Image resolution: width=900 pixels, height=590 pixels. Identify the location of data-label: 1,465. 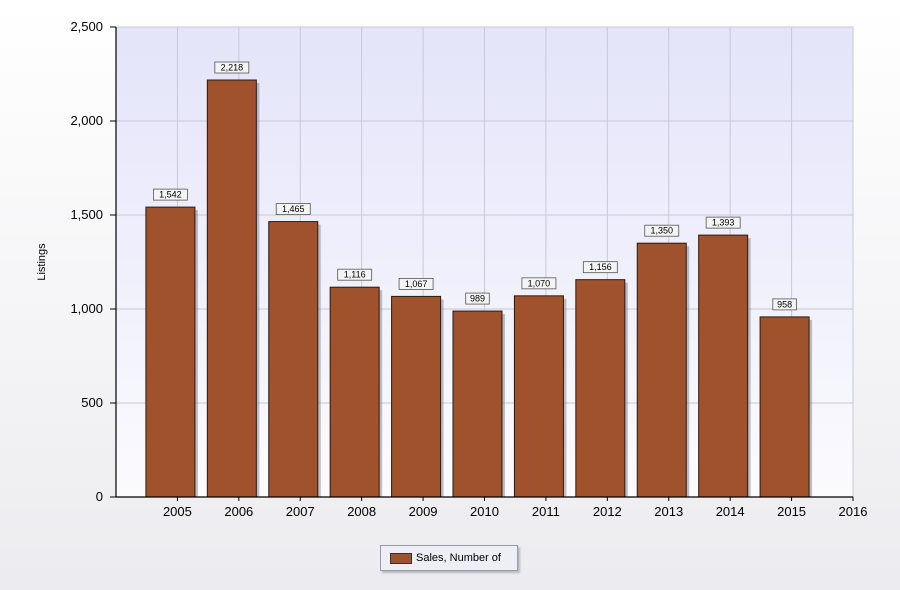
(293, 209).